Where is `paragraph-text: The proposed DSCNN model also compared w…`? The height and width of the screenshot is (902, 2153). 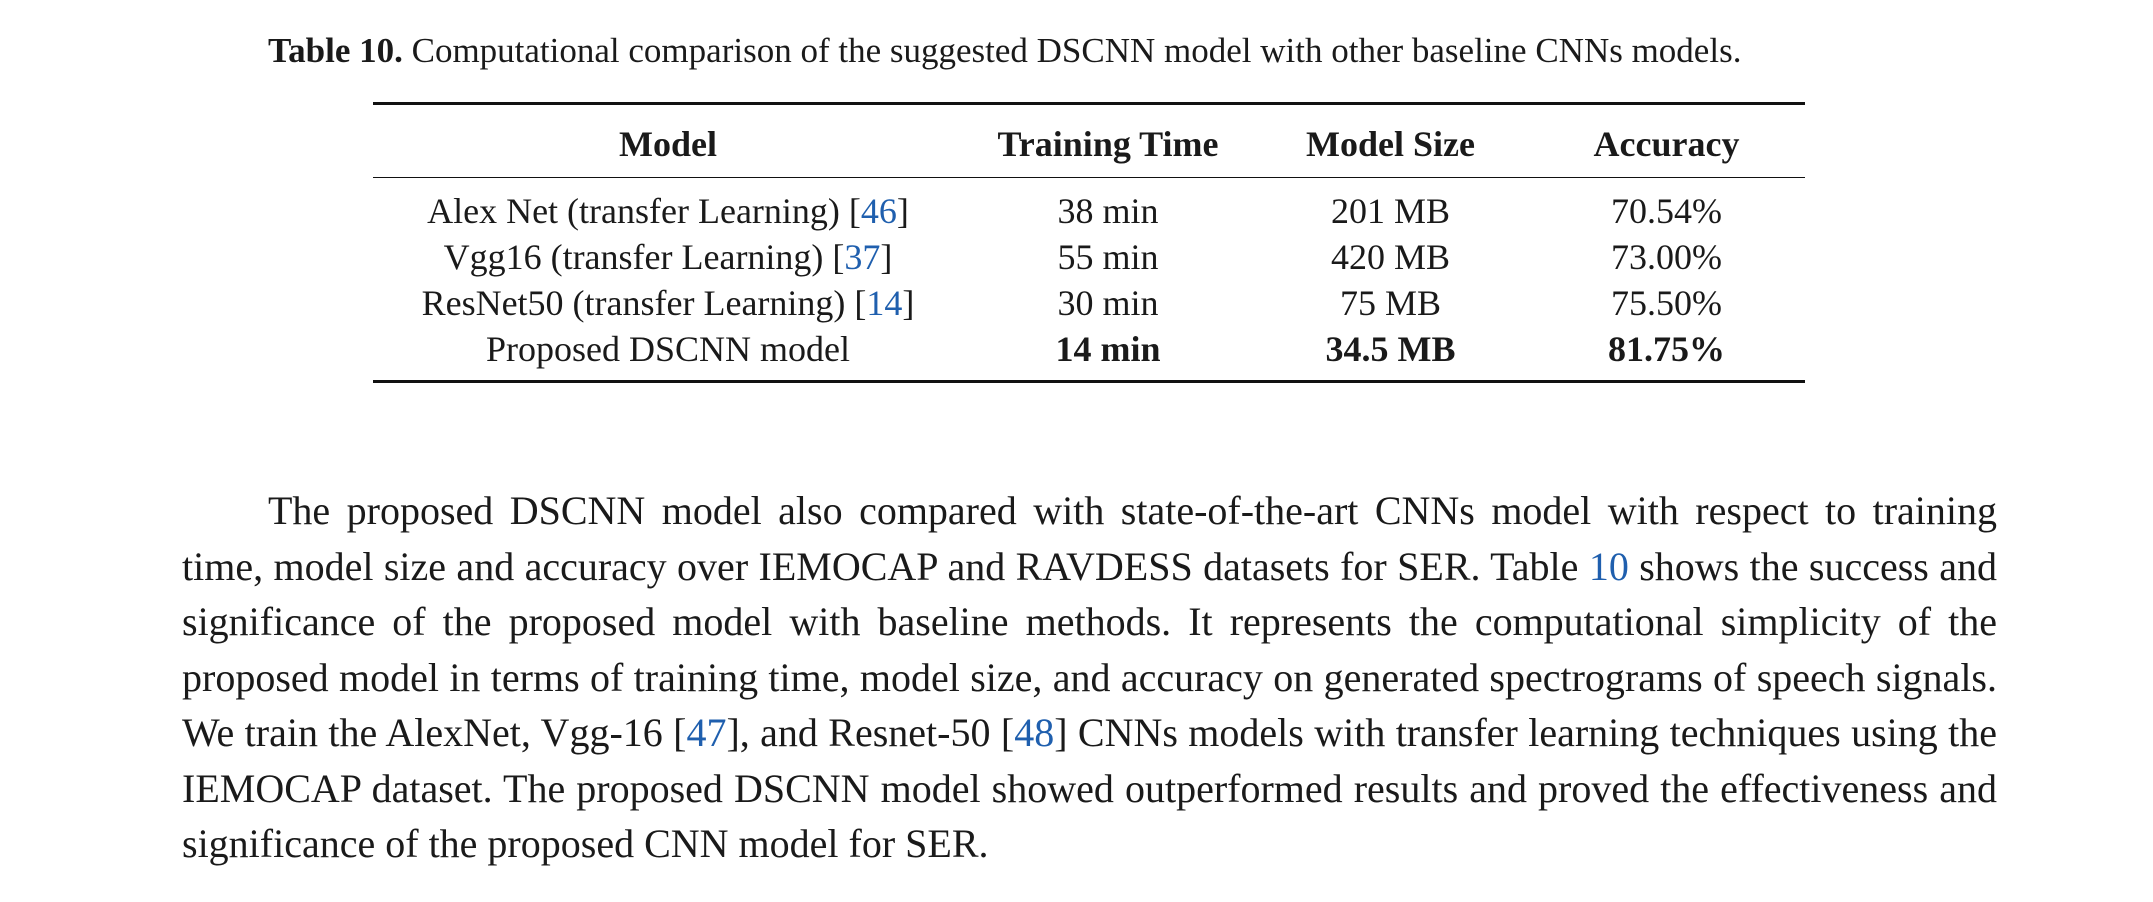 paragraph-text: The proposed DSCNN model also compared w… is located at coordinates (1089, 538).